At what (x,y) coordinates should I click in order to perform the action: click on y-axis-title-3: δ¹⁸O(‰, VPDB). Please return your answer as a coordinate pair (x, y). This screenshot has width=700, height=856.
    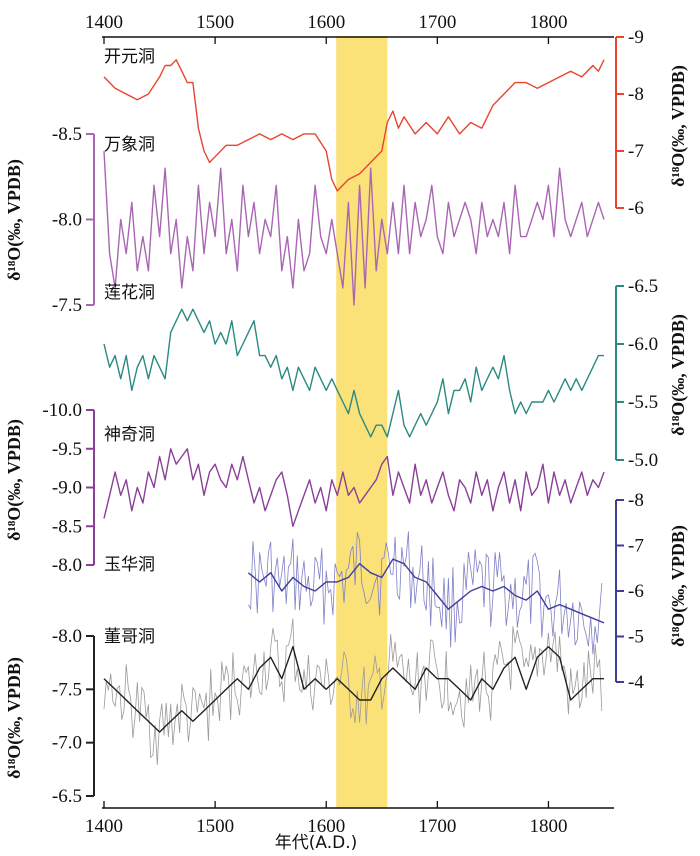
    Looking at the image, I should click on (678, 375).